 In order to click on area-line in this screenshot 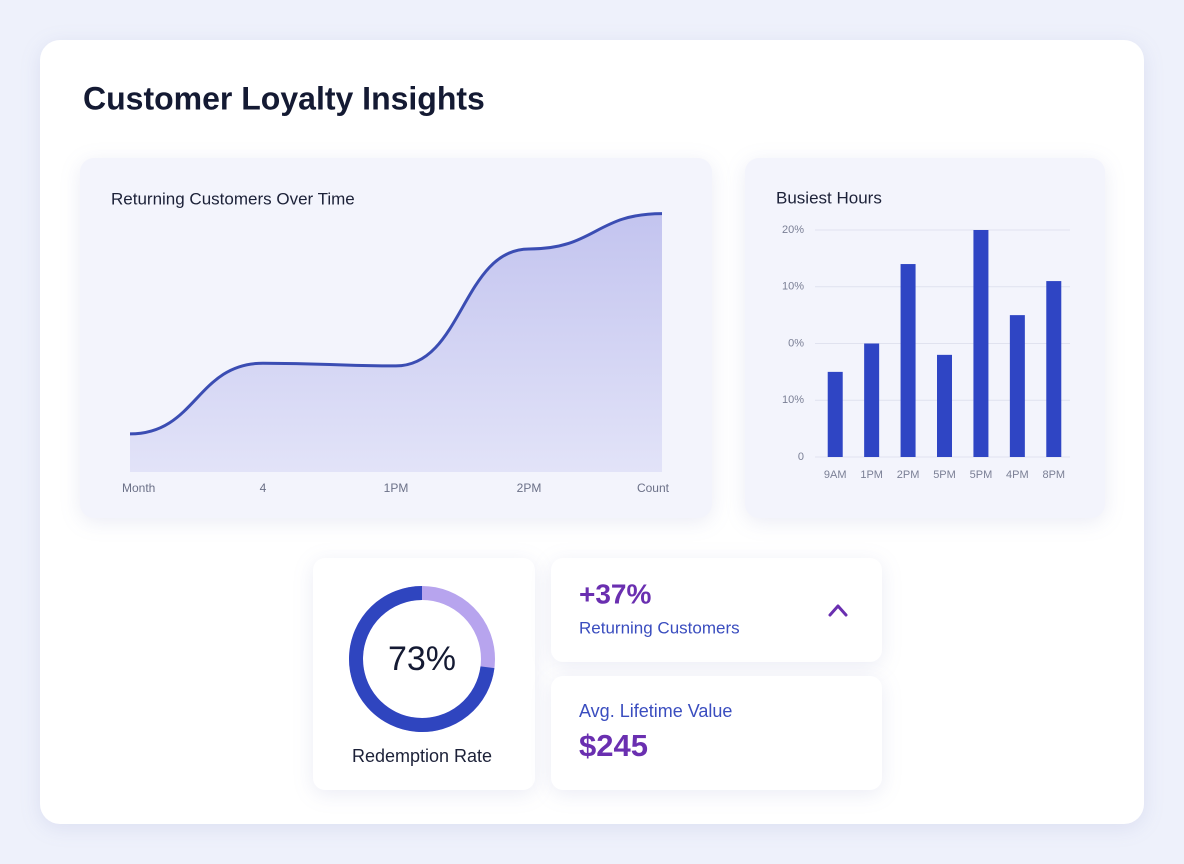, I will do `click(396, 324)`.